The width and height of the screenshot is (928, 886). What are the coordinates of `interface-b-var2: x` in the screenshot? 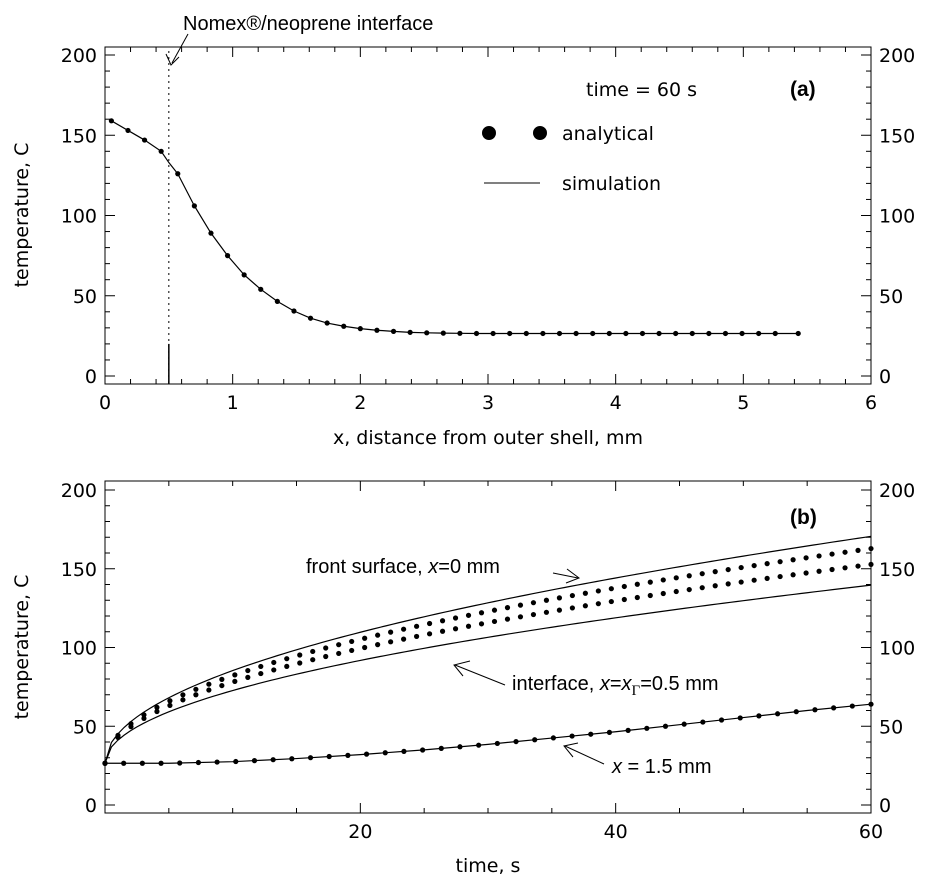 It's located at (627, 684).